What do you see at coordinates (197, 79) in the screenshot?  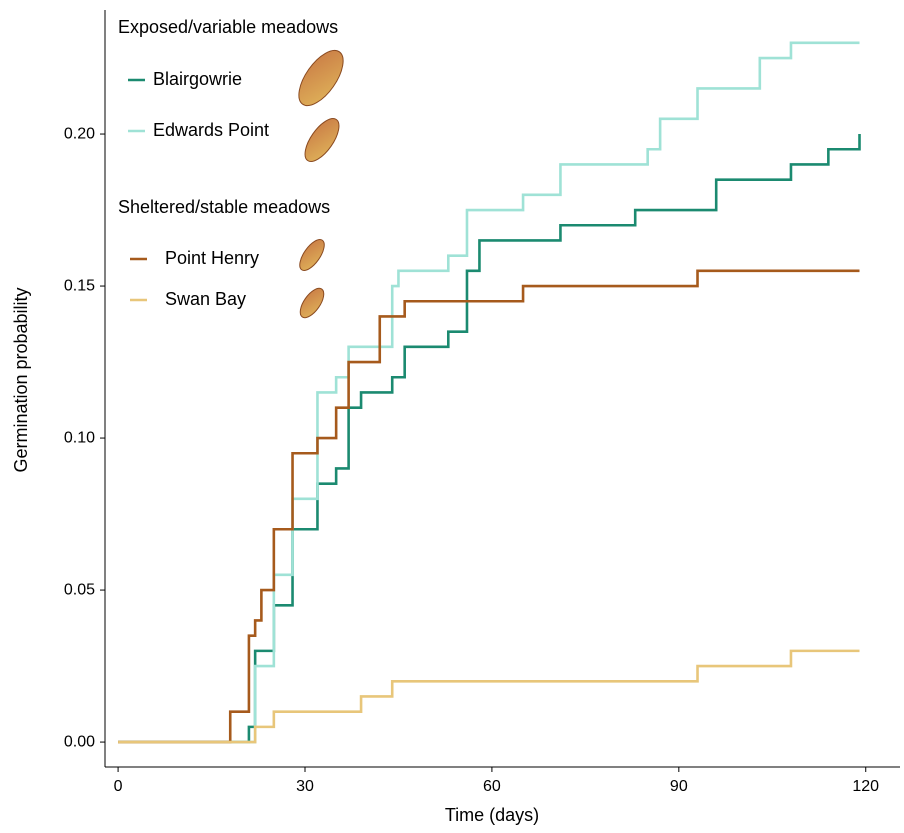 I see `legend-label: Blairgowrie` at bounding box center [197, 79].